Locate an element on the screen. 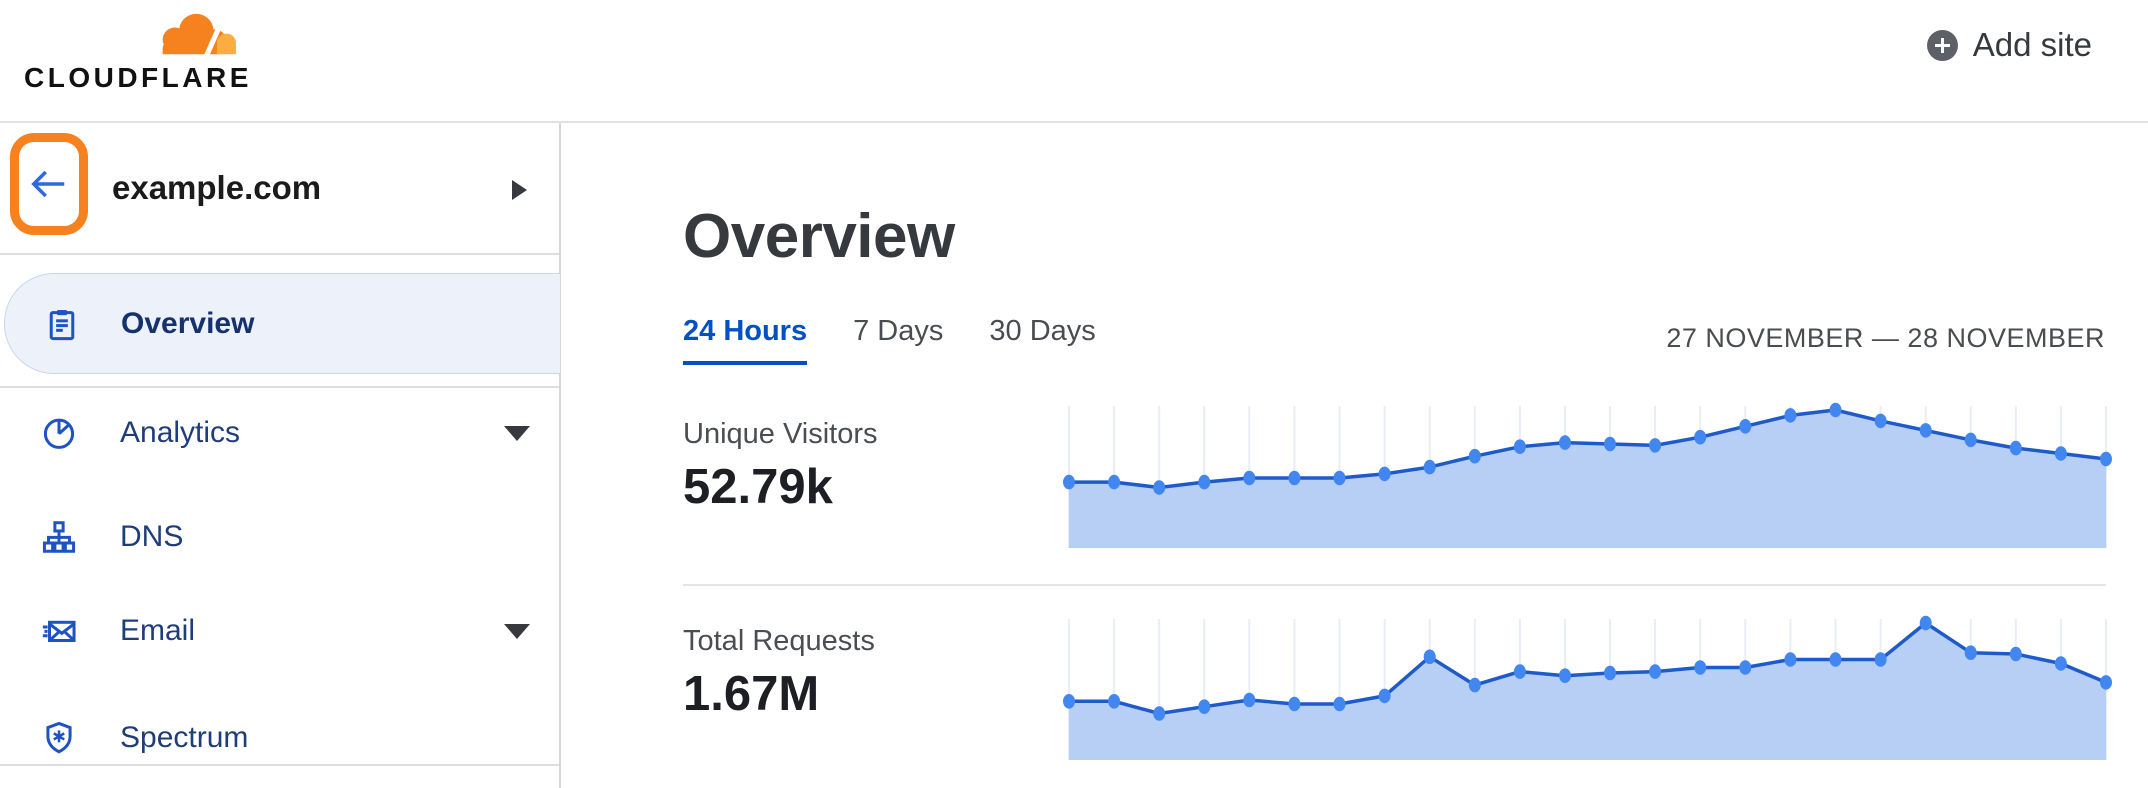  site-expander-icon is located at coordinates (519, 190).